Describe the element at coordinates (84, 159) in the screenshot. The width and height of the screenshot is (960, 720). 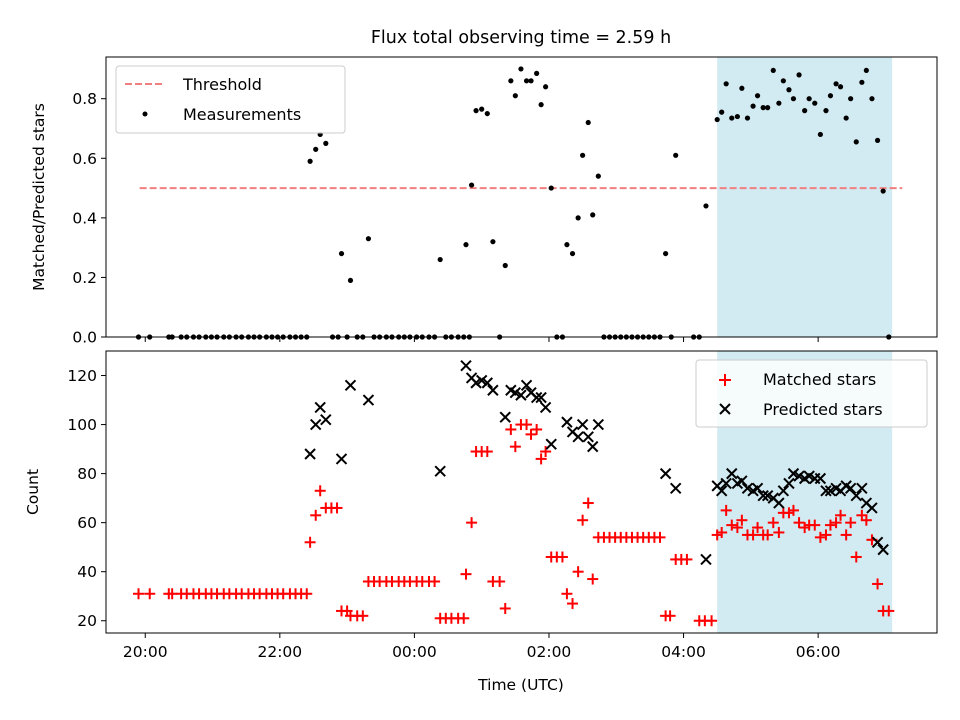
I see `y-tick-label: 0.6` at that location.